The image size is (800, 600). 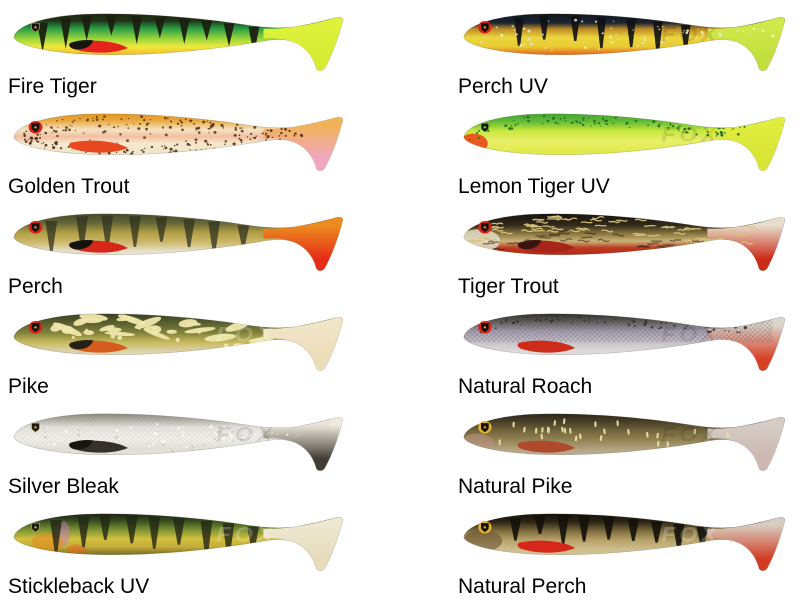 I want to click on lure-label: Natural Pike, so click(x=515, y=486).